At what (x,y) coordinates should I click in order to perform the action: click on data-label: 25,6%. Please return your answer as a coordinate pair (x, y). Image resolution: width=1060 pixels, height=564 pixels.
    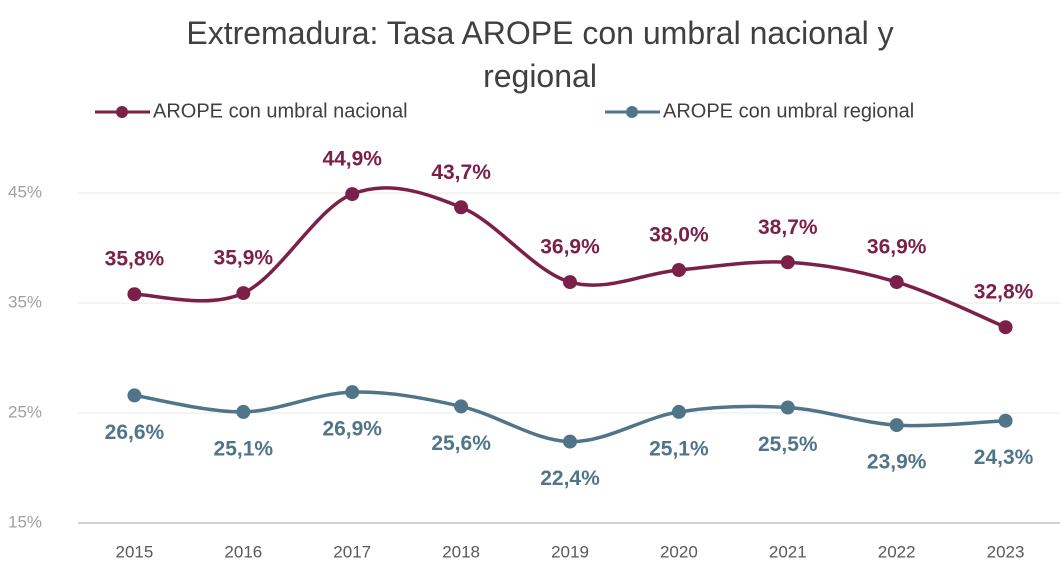
    Looking at the image, I should click on (461, 443).